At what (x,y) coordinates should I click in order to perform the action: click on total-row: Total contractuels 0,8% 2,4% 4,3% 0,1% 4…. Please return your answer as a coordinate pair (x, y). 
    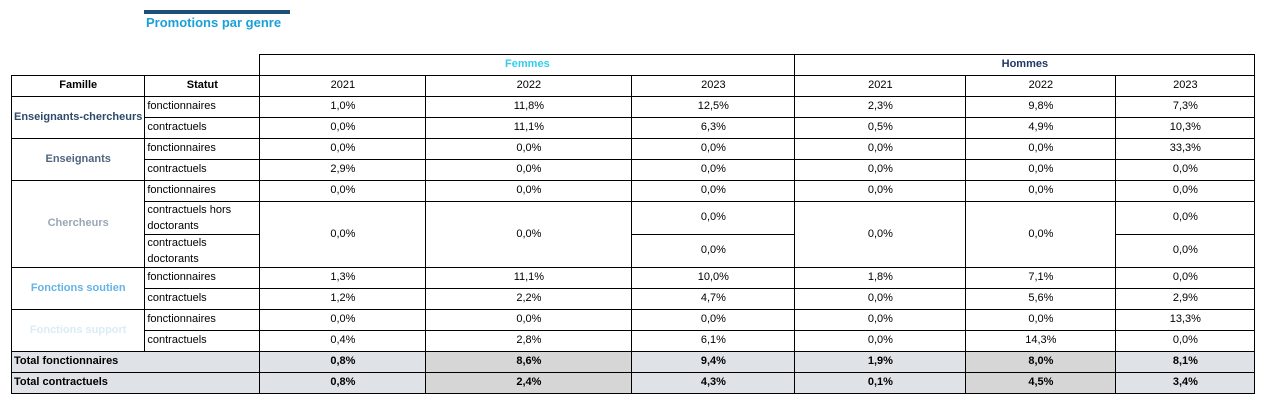
    Looking at the image, I should click on (633, 382).